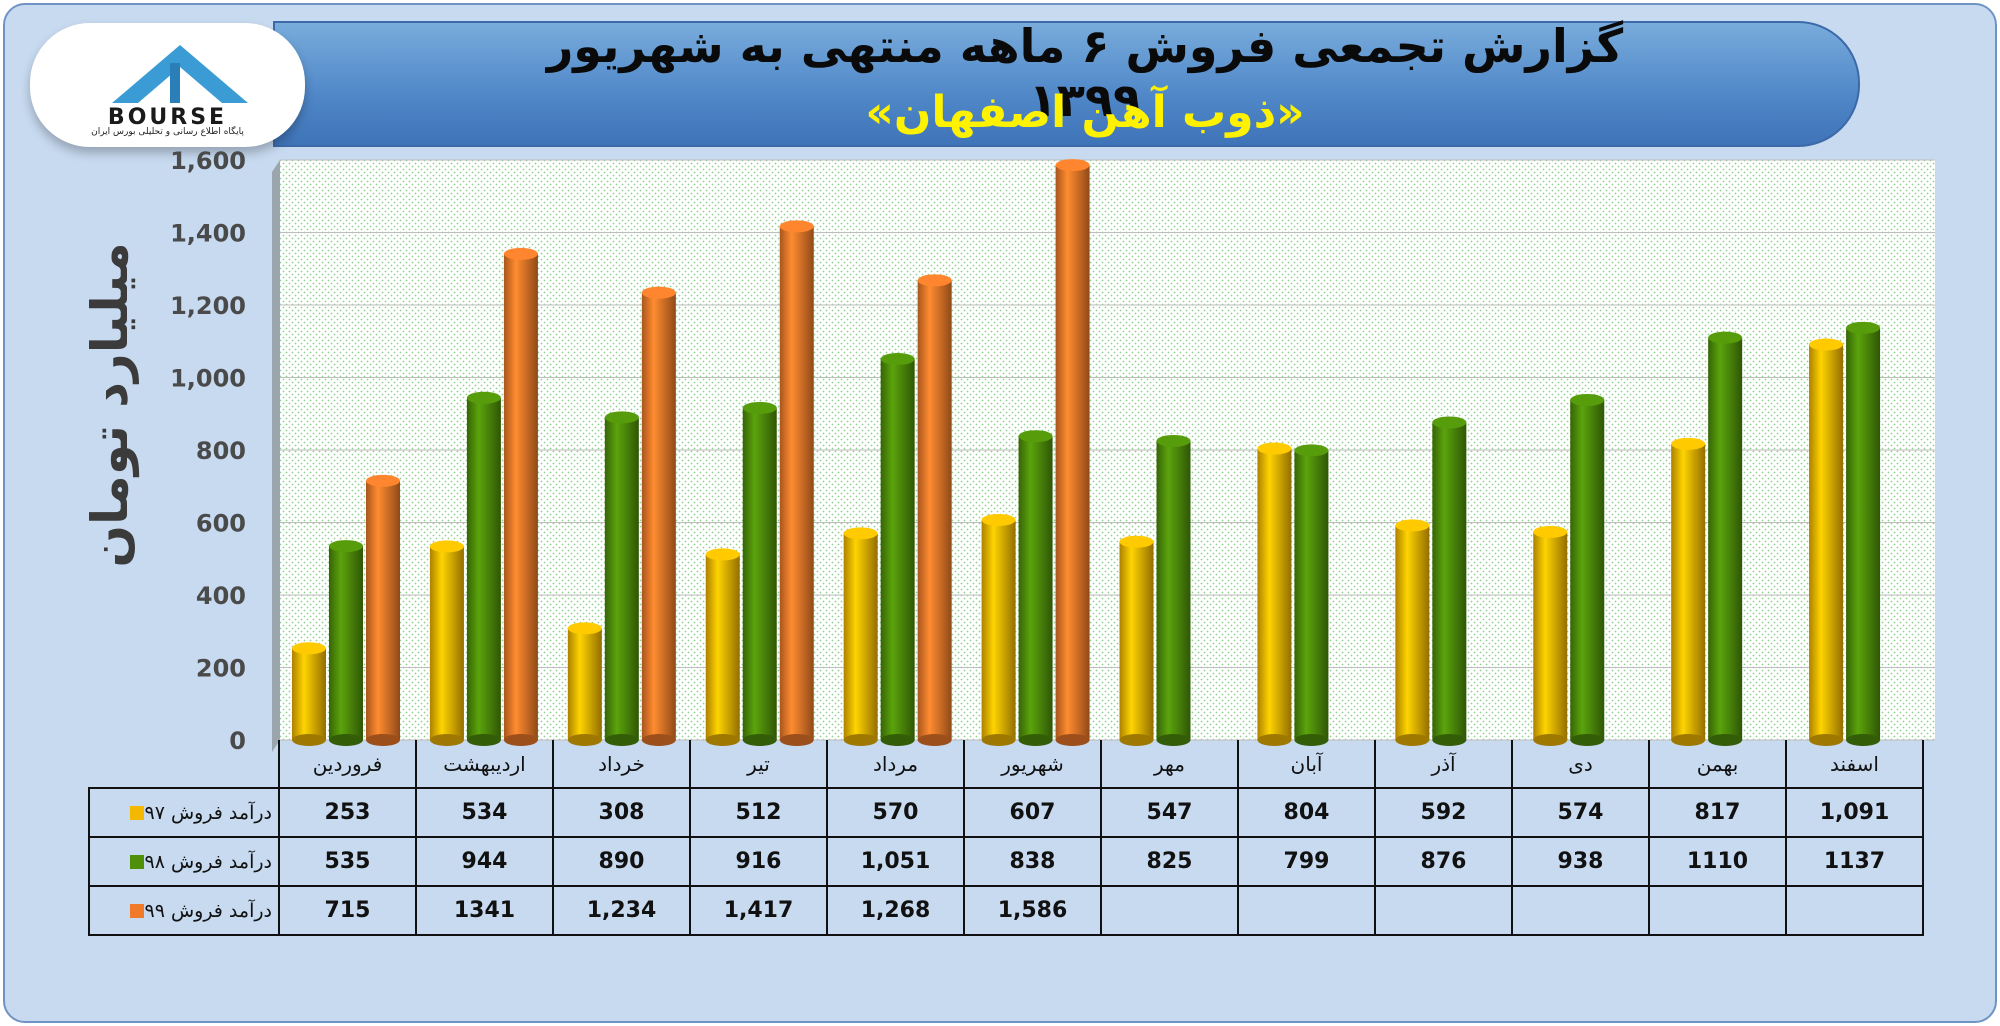  Describe the element at coordinates (621, 764) in the screenshot. I see `x-tick-label: خرداد` at that location.